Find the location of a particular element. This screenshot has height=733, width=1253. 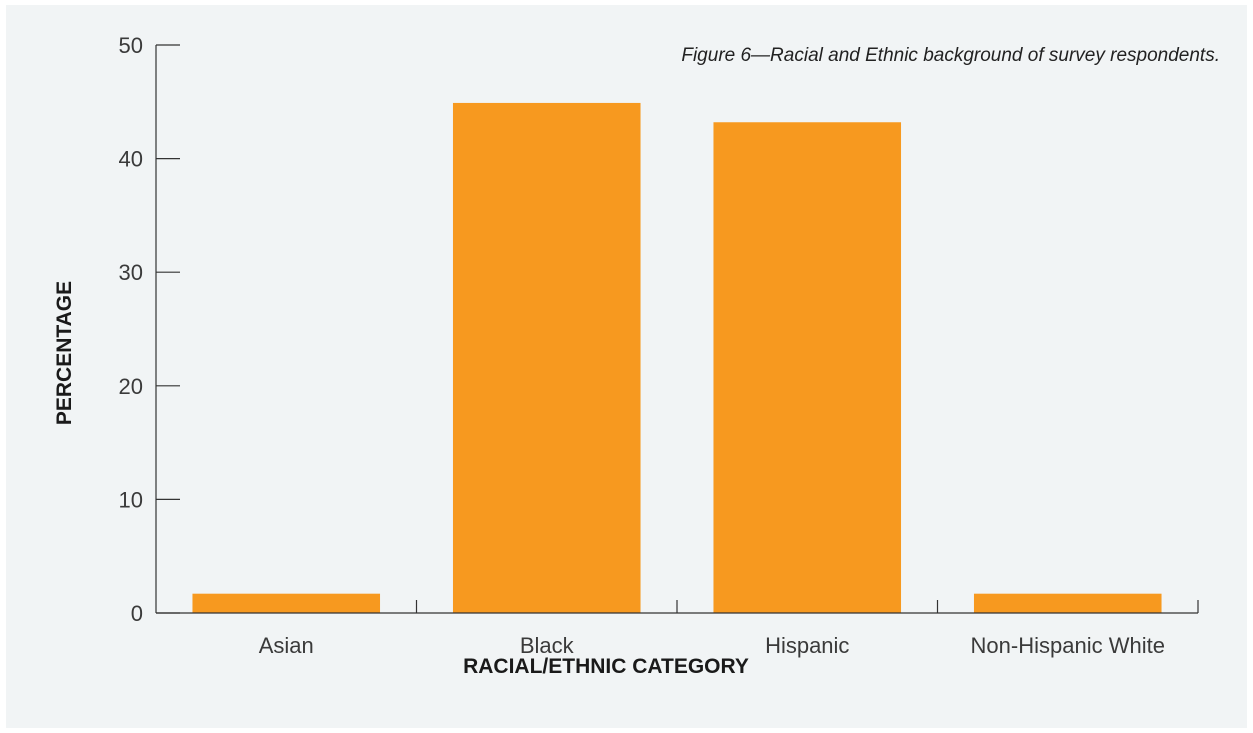

y-tick-label: 50 is located at coordinates (131, 45).